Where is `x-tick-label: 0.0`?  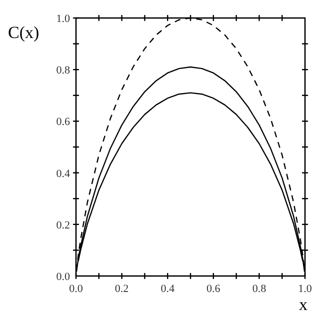 x-tick-label: 0.0 is located at coordinates (76, 289).